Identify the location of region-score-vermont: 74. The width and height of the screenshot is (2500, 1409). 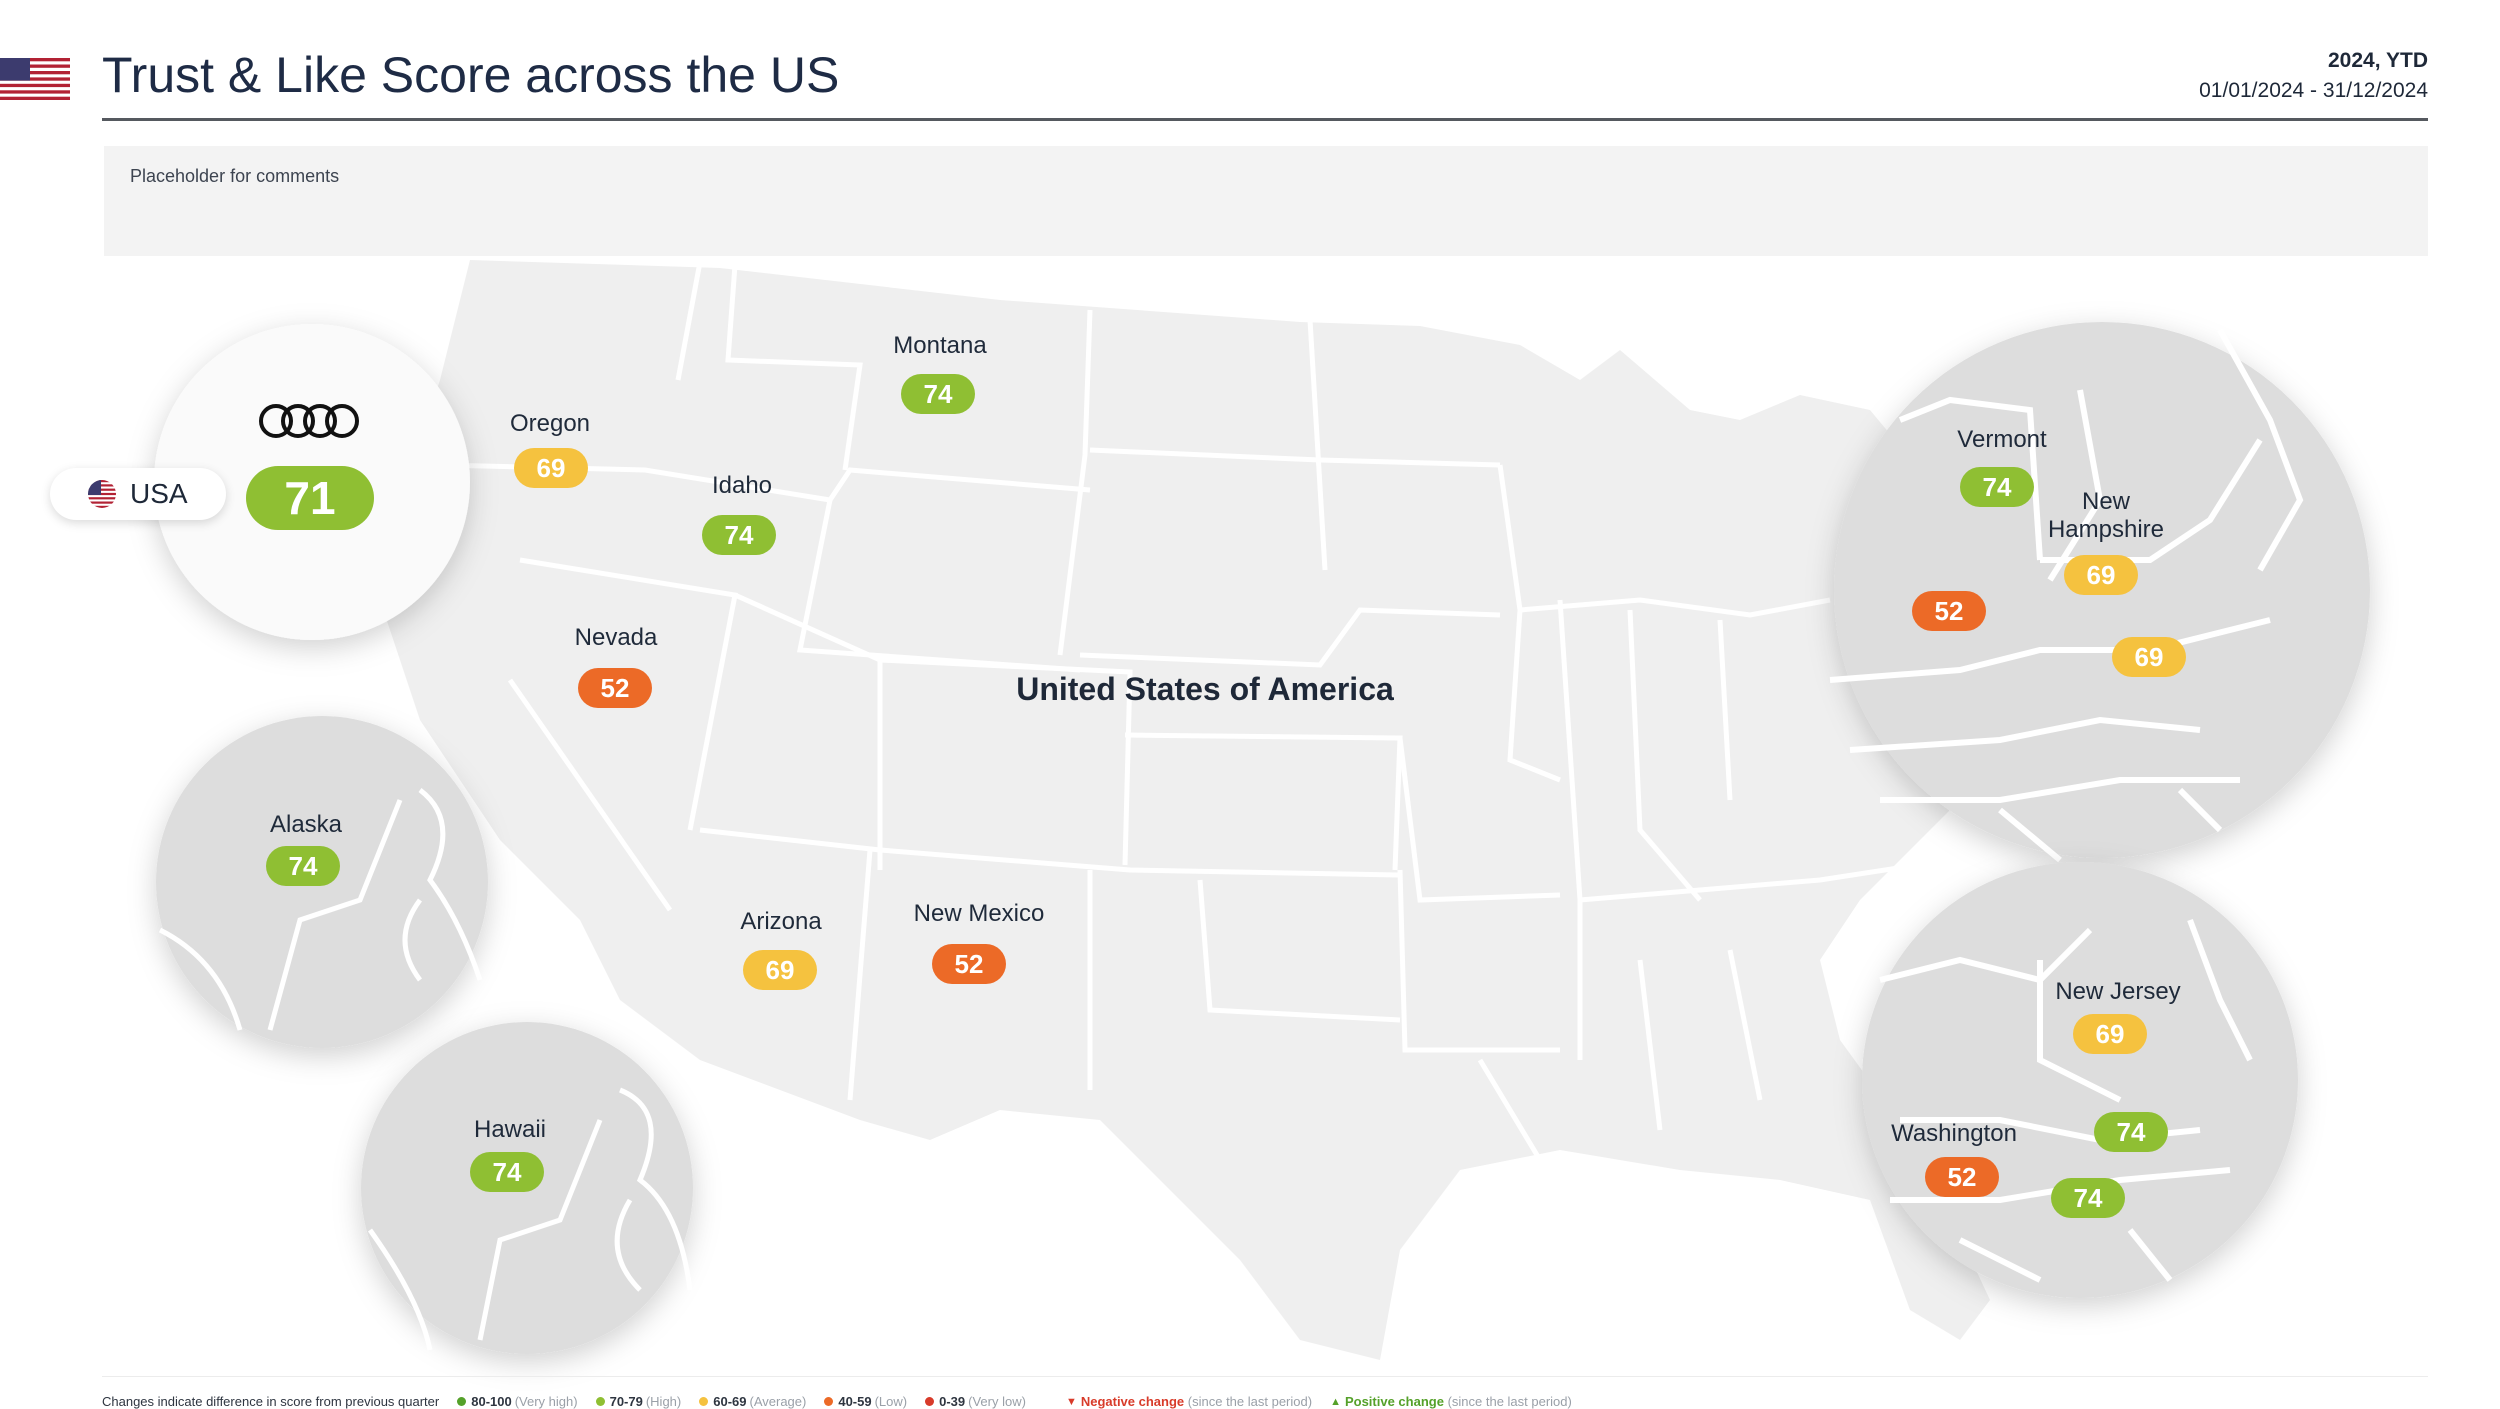
(1997, 487).